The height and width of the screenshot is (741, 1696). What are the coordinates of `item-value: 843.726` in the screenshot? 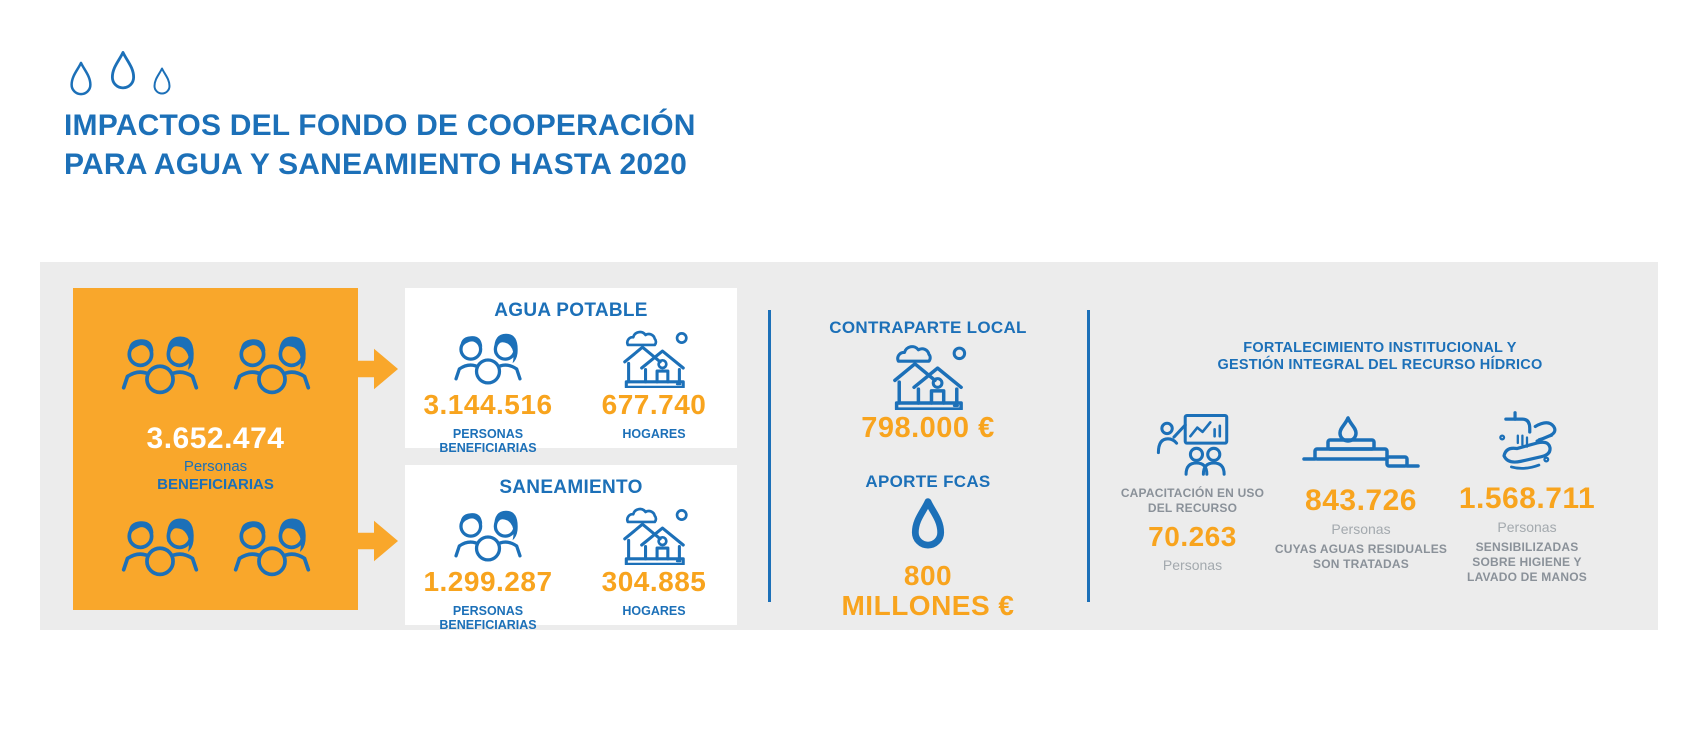 It's located at (1361, 500).